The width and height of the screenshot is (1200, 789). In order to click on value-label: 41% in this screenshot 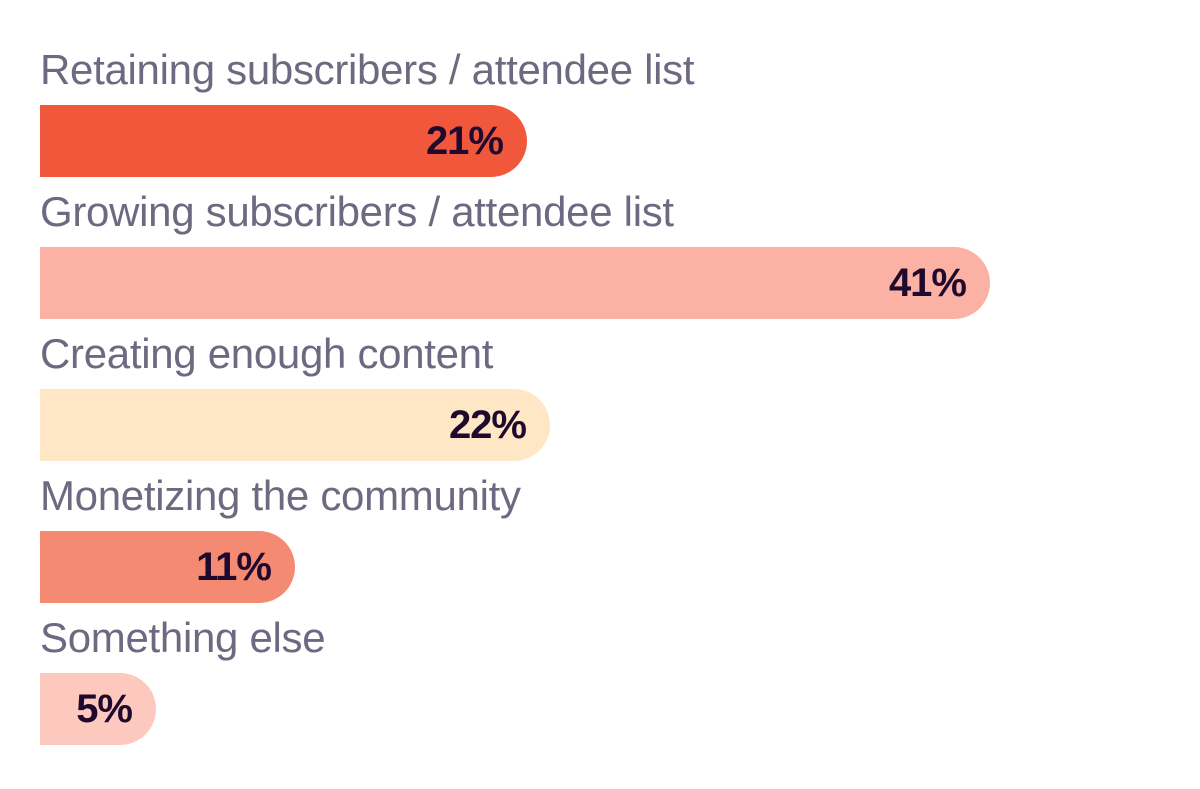, I will do `click(927, 283)`.